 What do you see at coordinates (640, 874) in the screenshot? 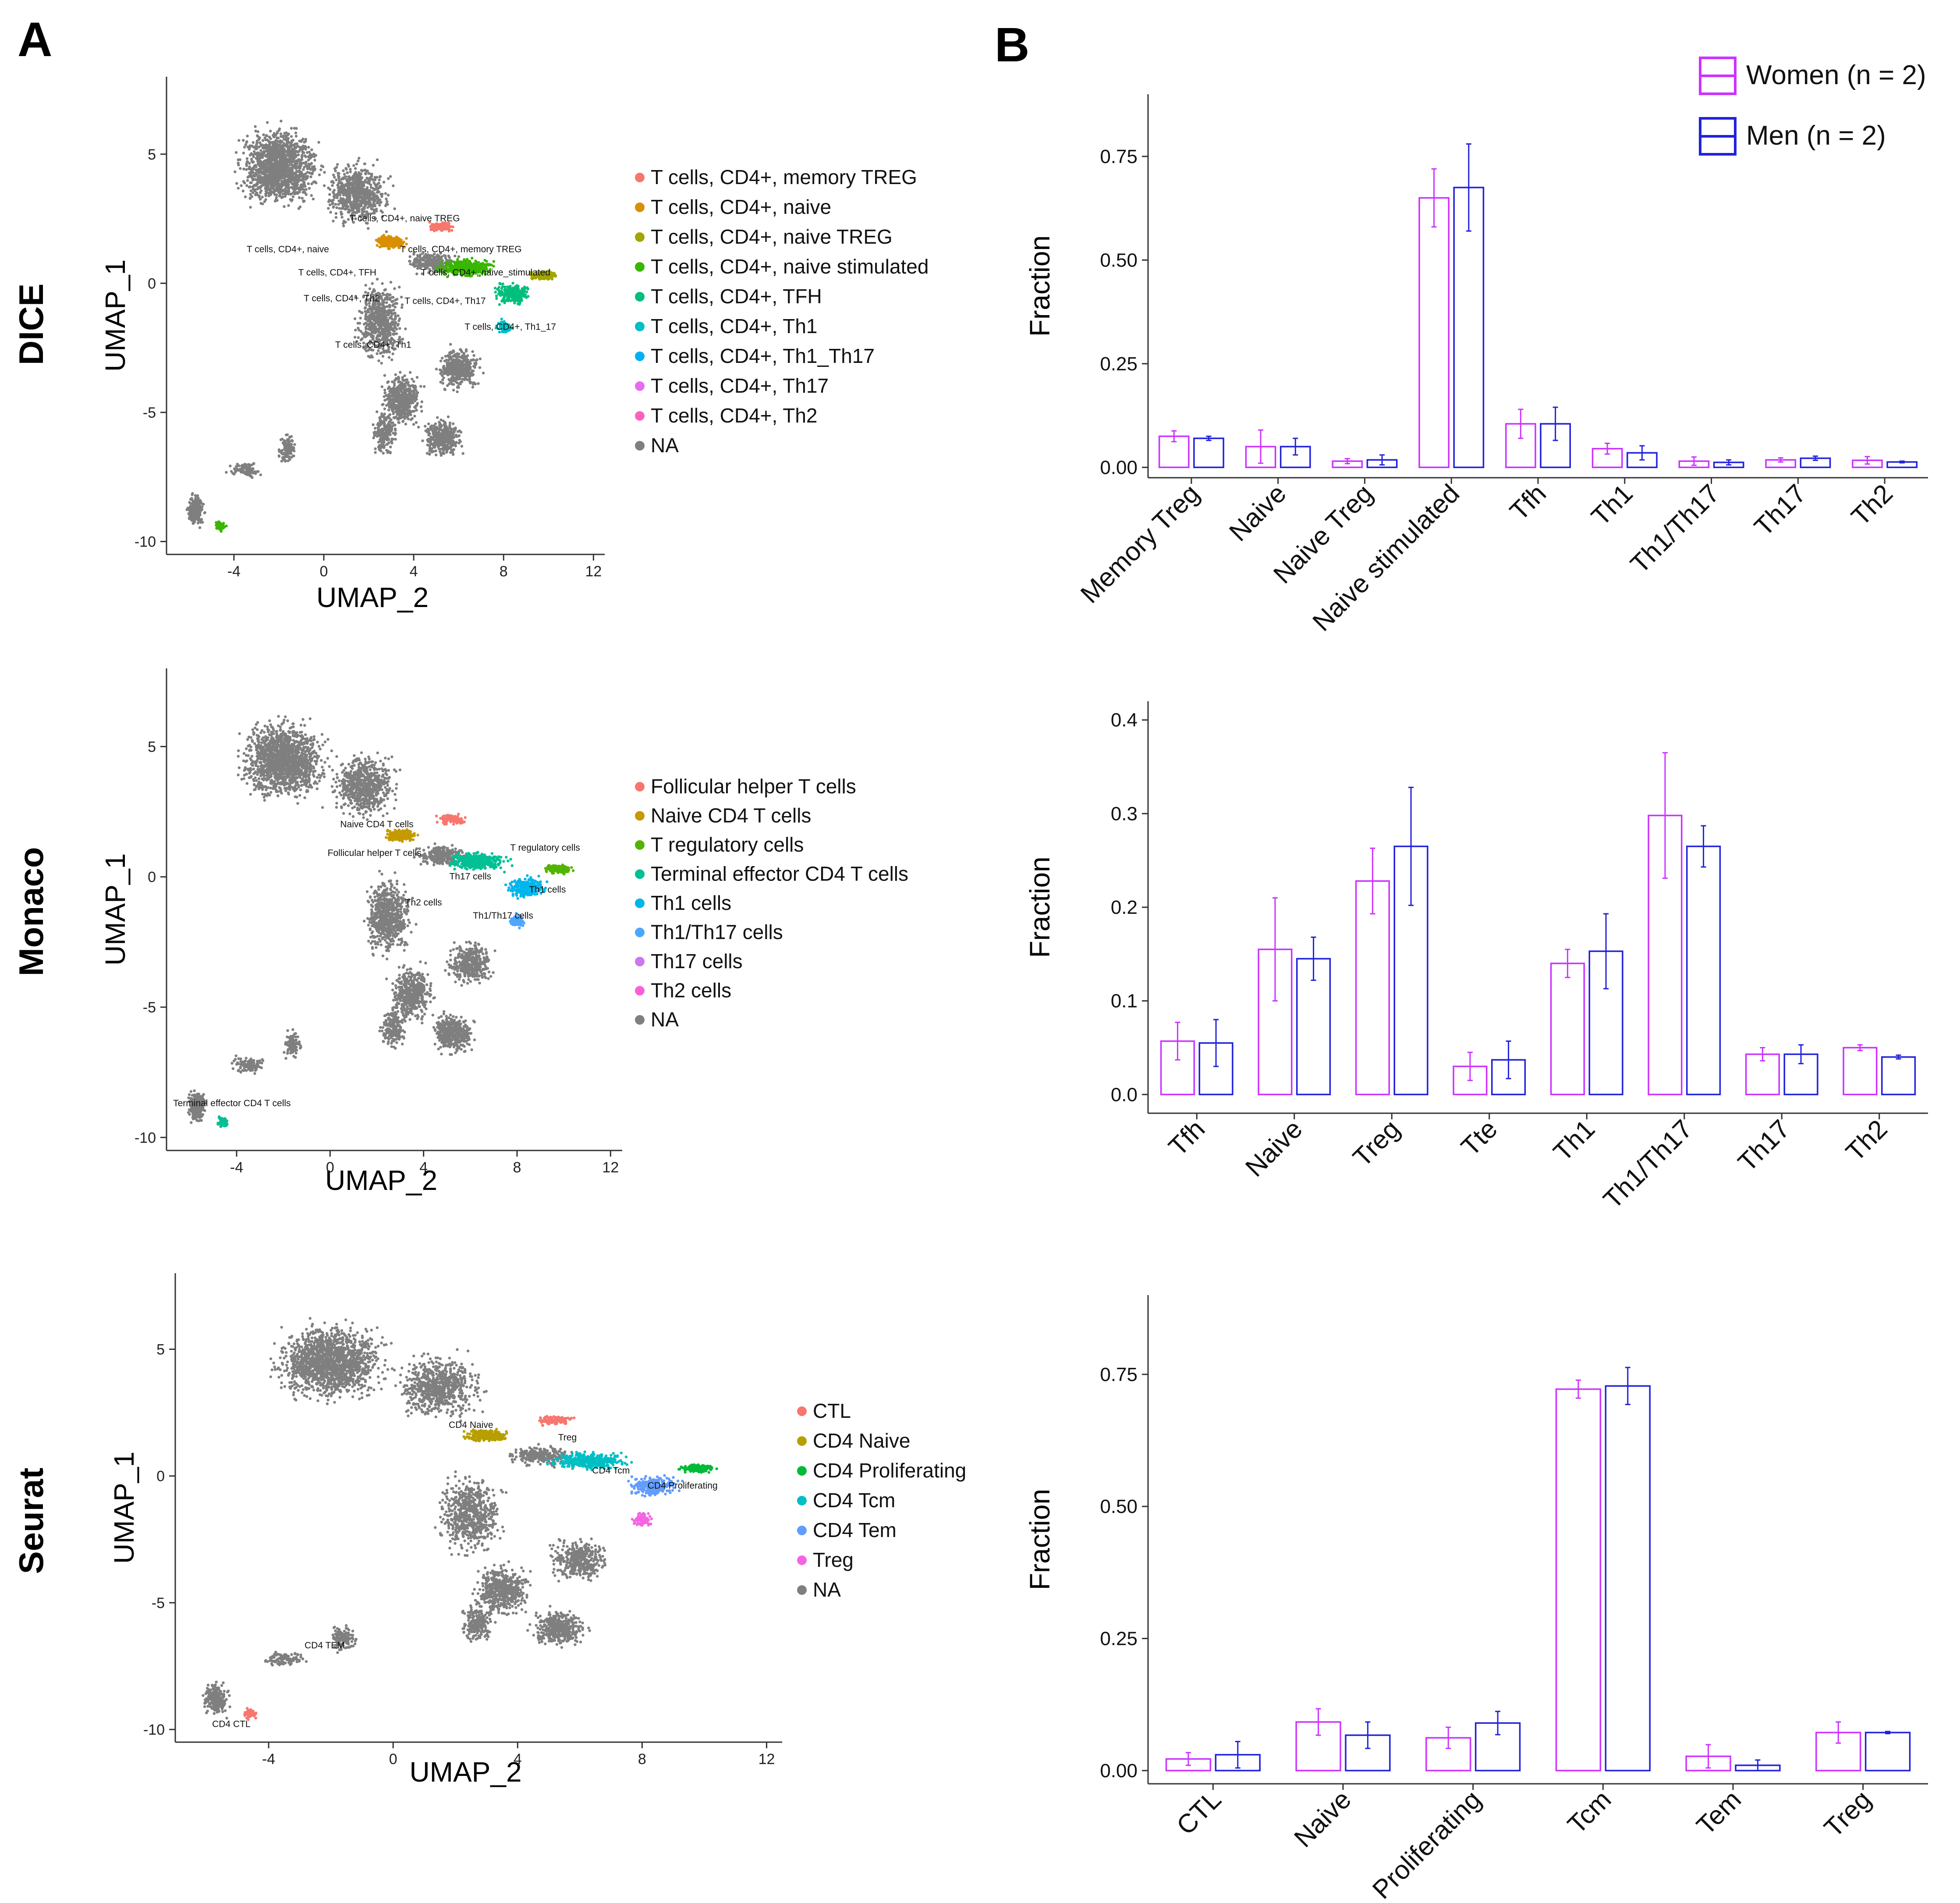
I see `legend-dot-terminal-effector-cd4-t-cells` at bounding box center [640, 874].